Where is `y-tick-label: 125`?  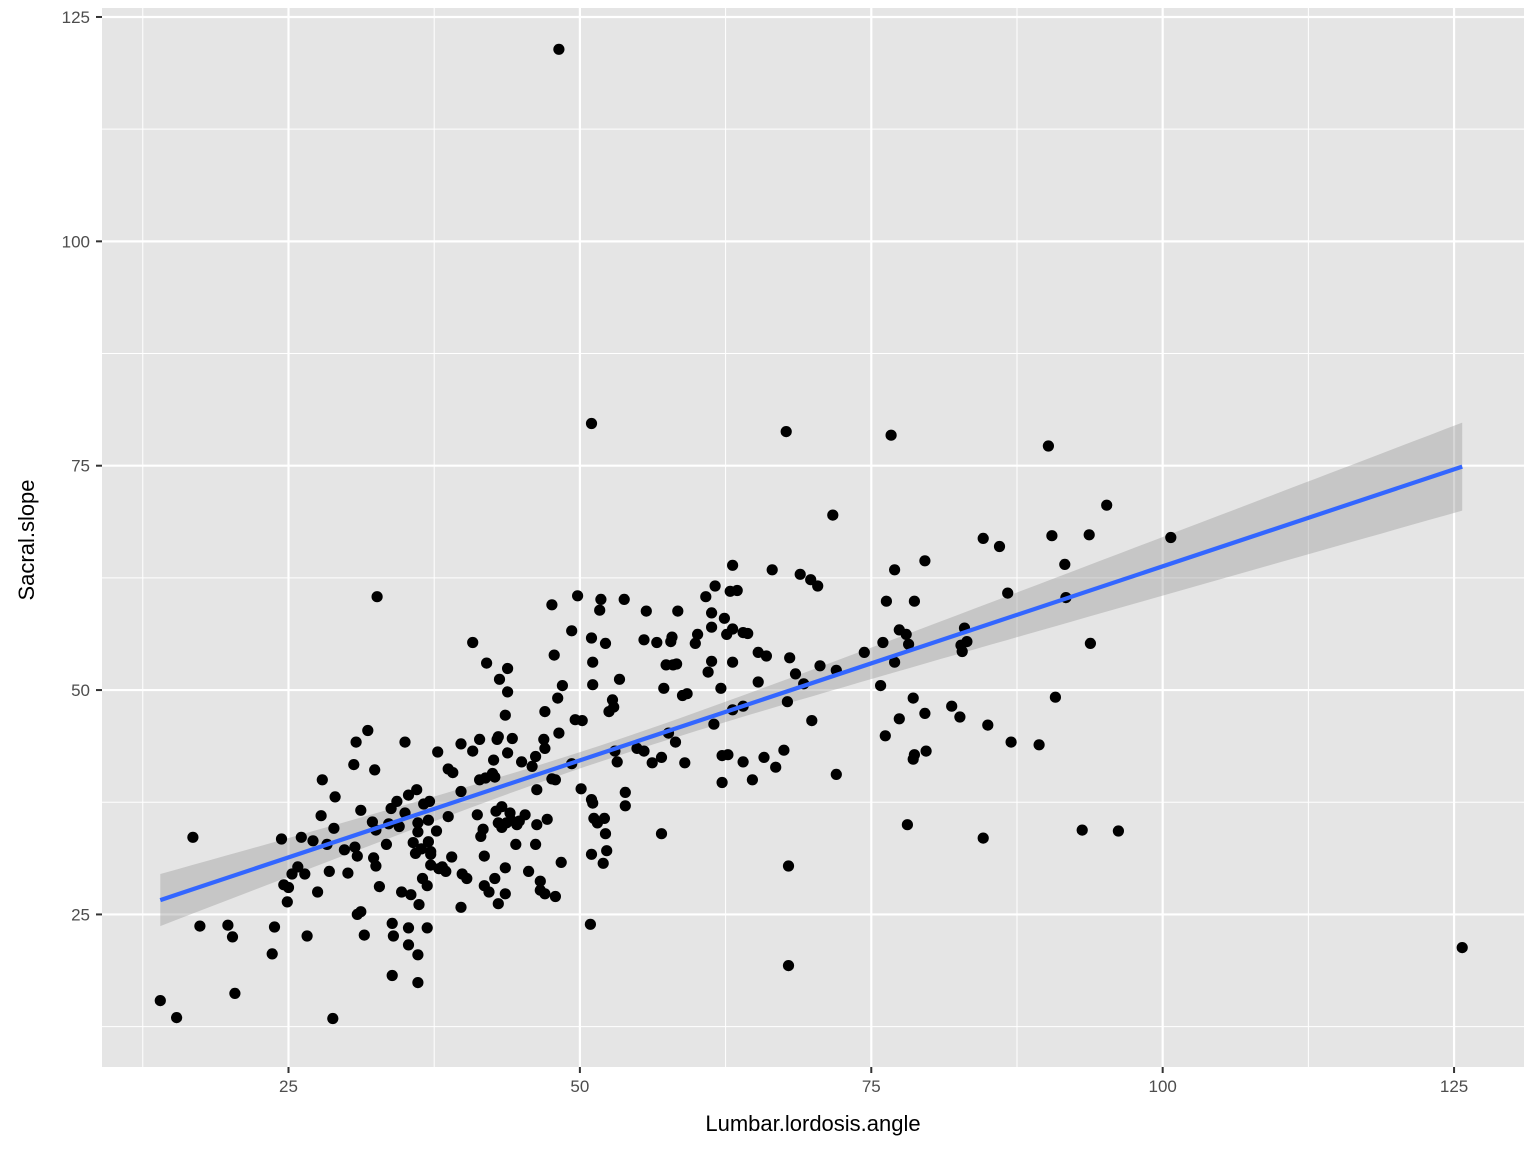
y-tick-label: 125 is located at coordinates (76, 17).